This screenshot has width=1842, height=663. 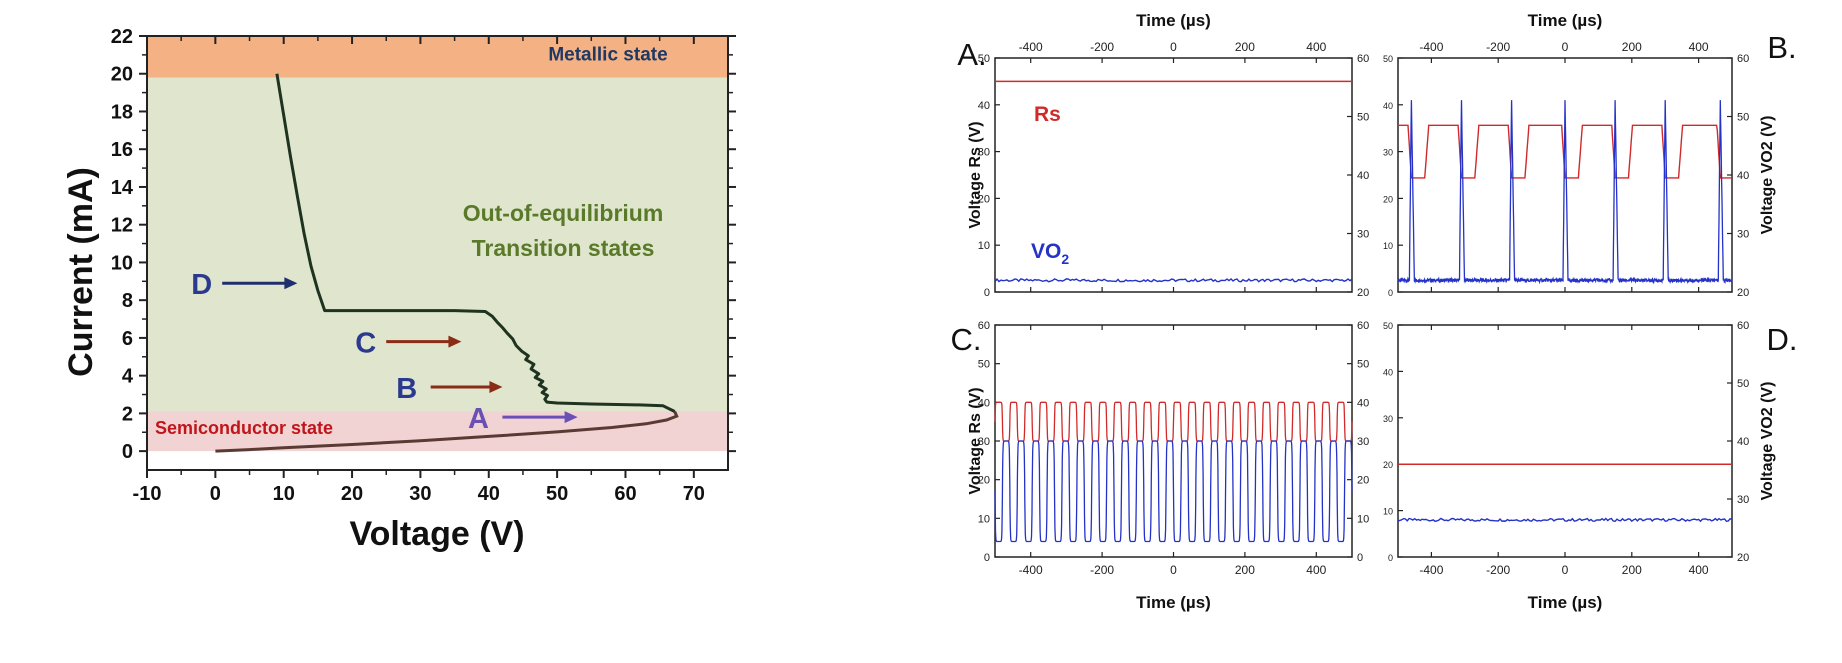 What do you see at coordinates (557, 494) in the screenshot?
I see `x-tick-label: 50` at bounding box center [557, 494].